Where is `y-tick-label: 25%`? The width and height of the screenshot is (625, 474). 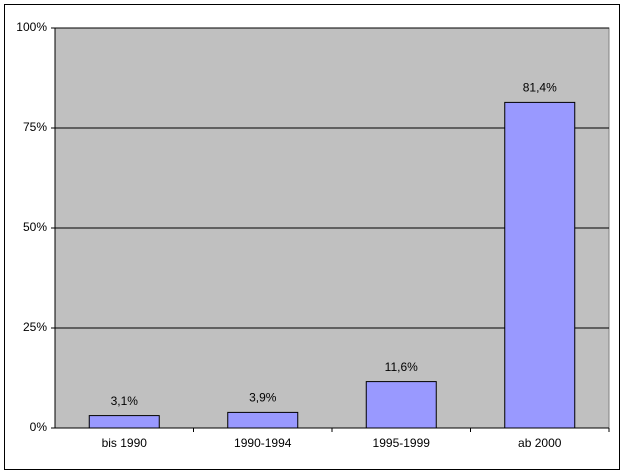 y-tick-label: 25% is located at coordinates (35, 327).